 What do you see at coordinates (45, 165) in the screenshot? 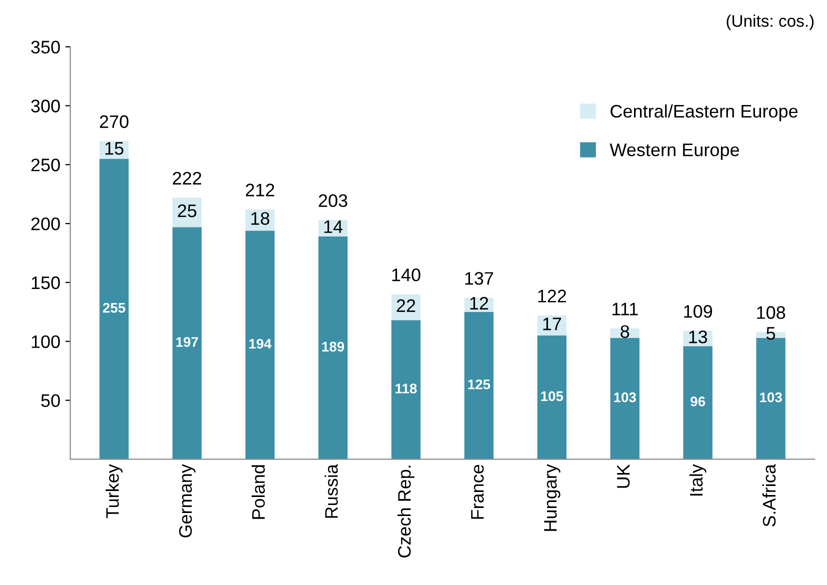
I see `y-tick-label: 250` at bounding box center [45, 165].